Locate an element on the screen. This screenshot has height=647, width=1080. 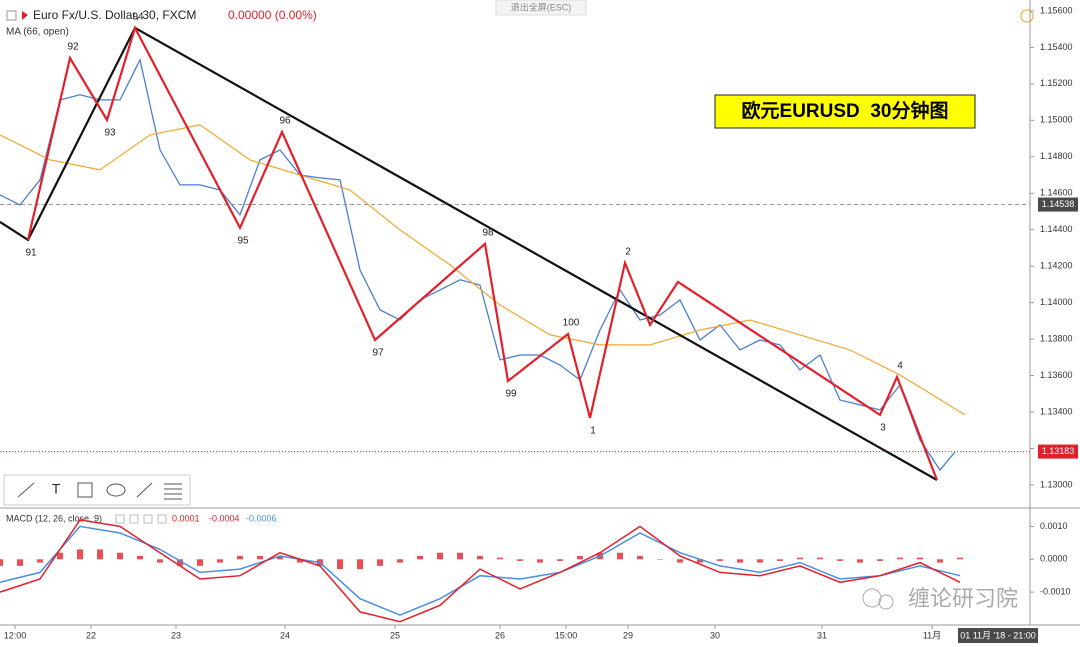
chart-title: 欧元EURUSD 30分钟图 is located at coordinates (845, 110).